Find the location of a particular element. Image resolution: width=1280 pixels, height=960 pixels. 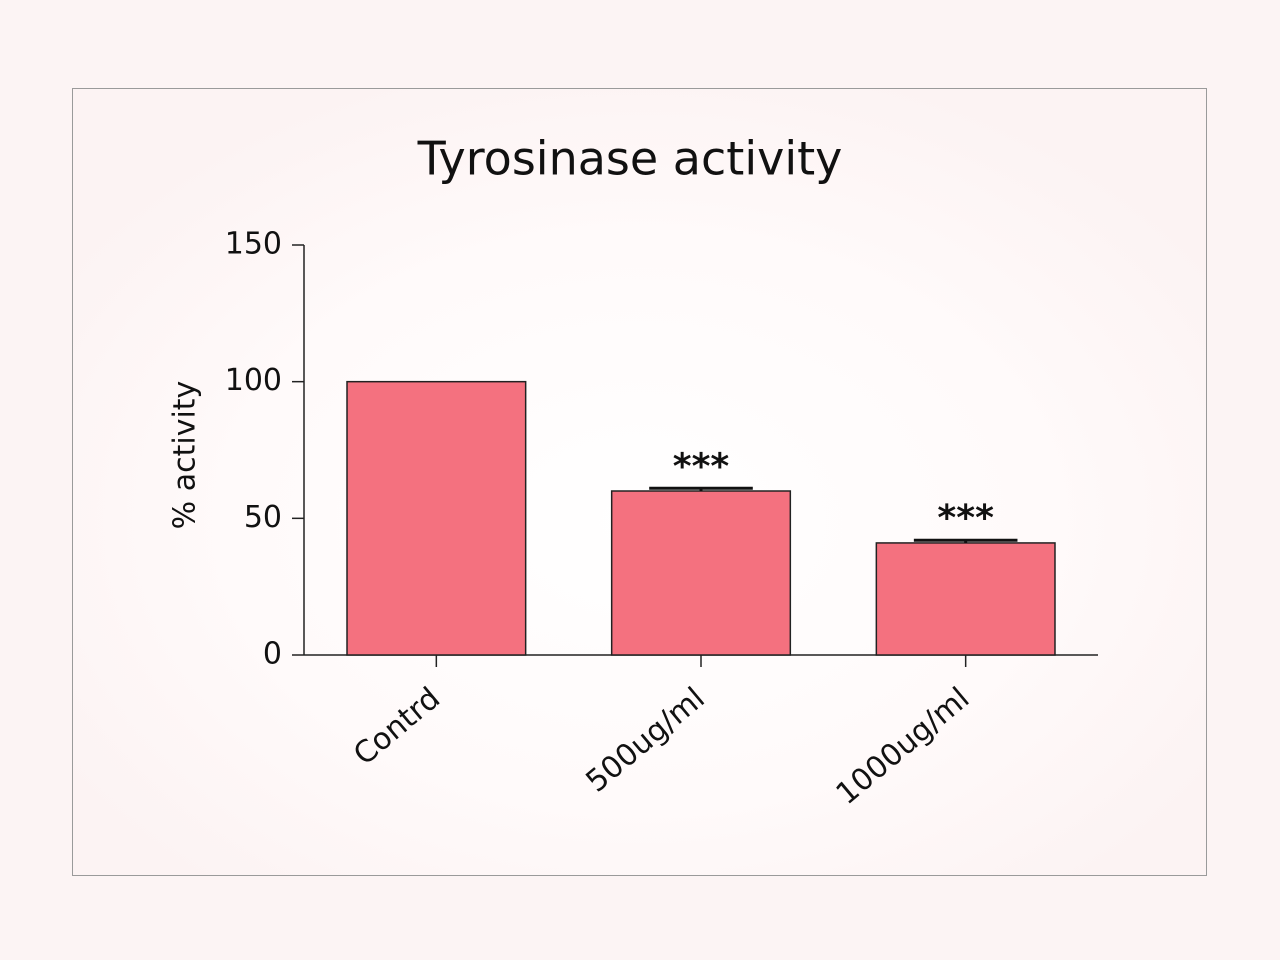

y-tick-label: 100 is located at coordinates (253, 380).